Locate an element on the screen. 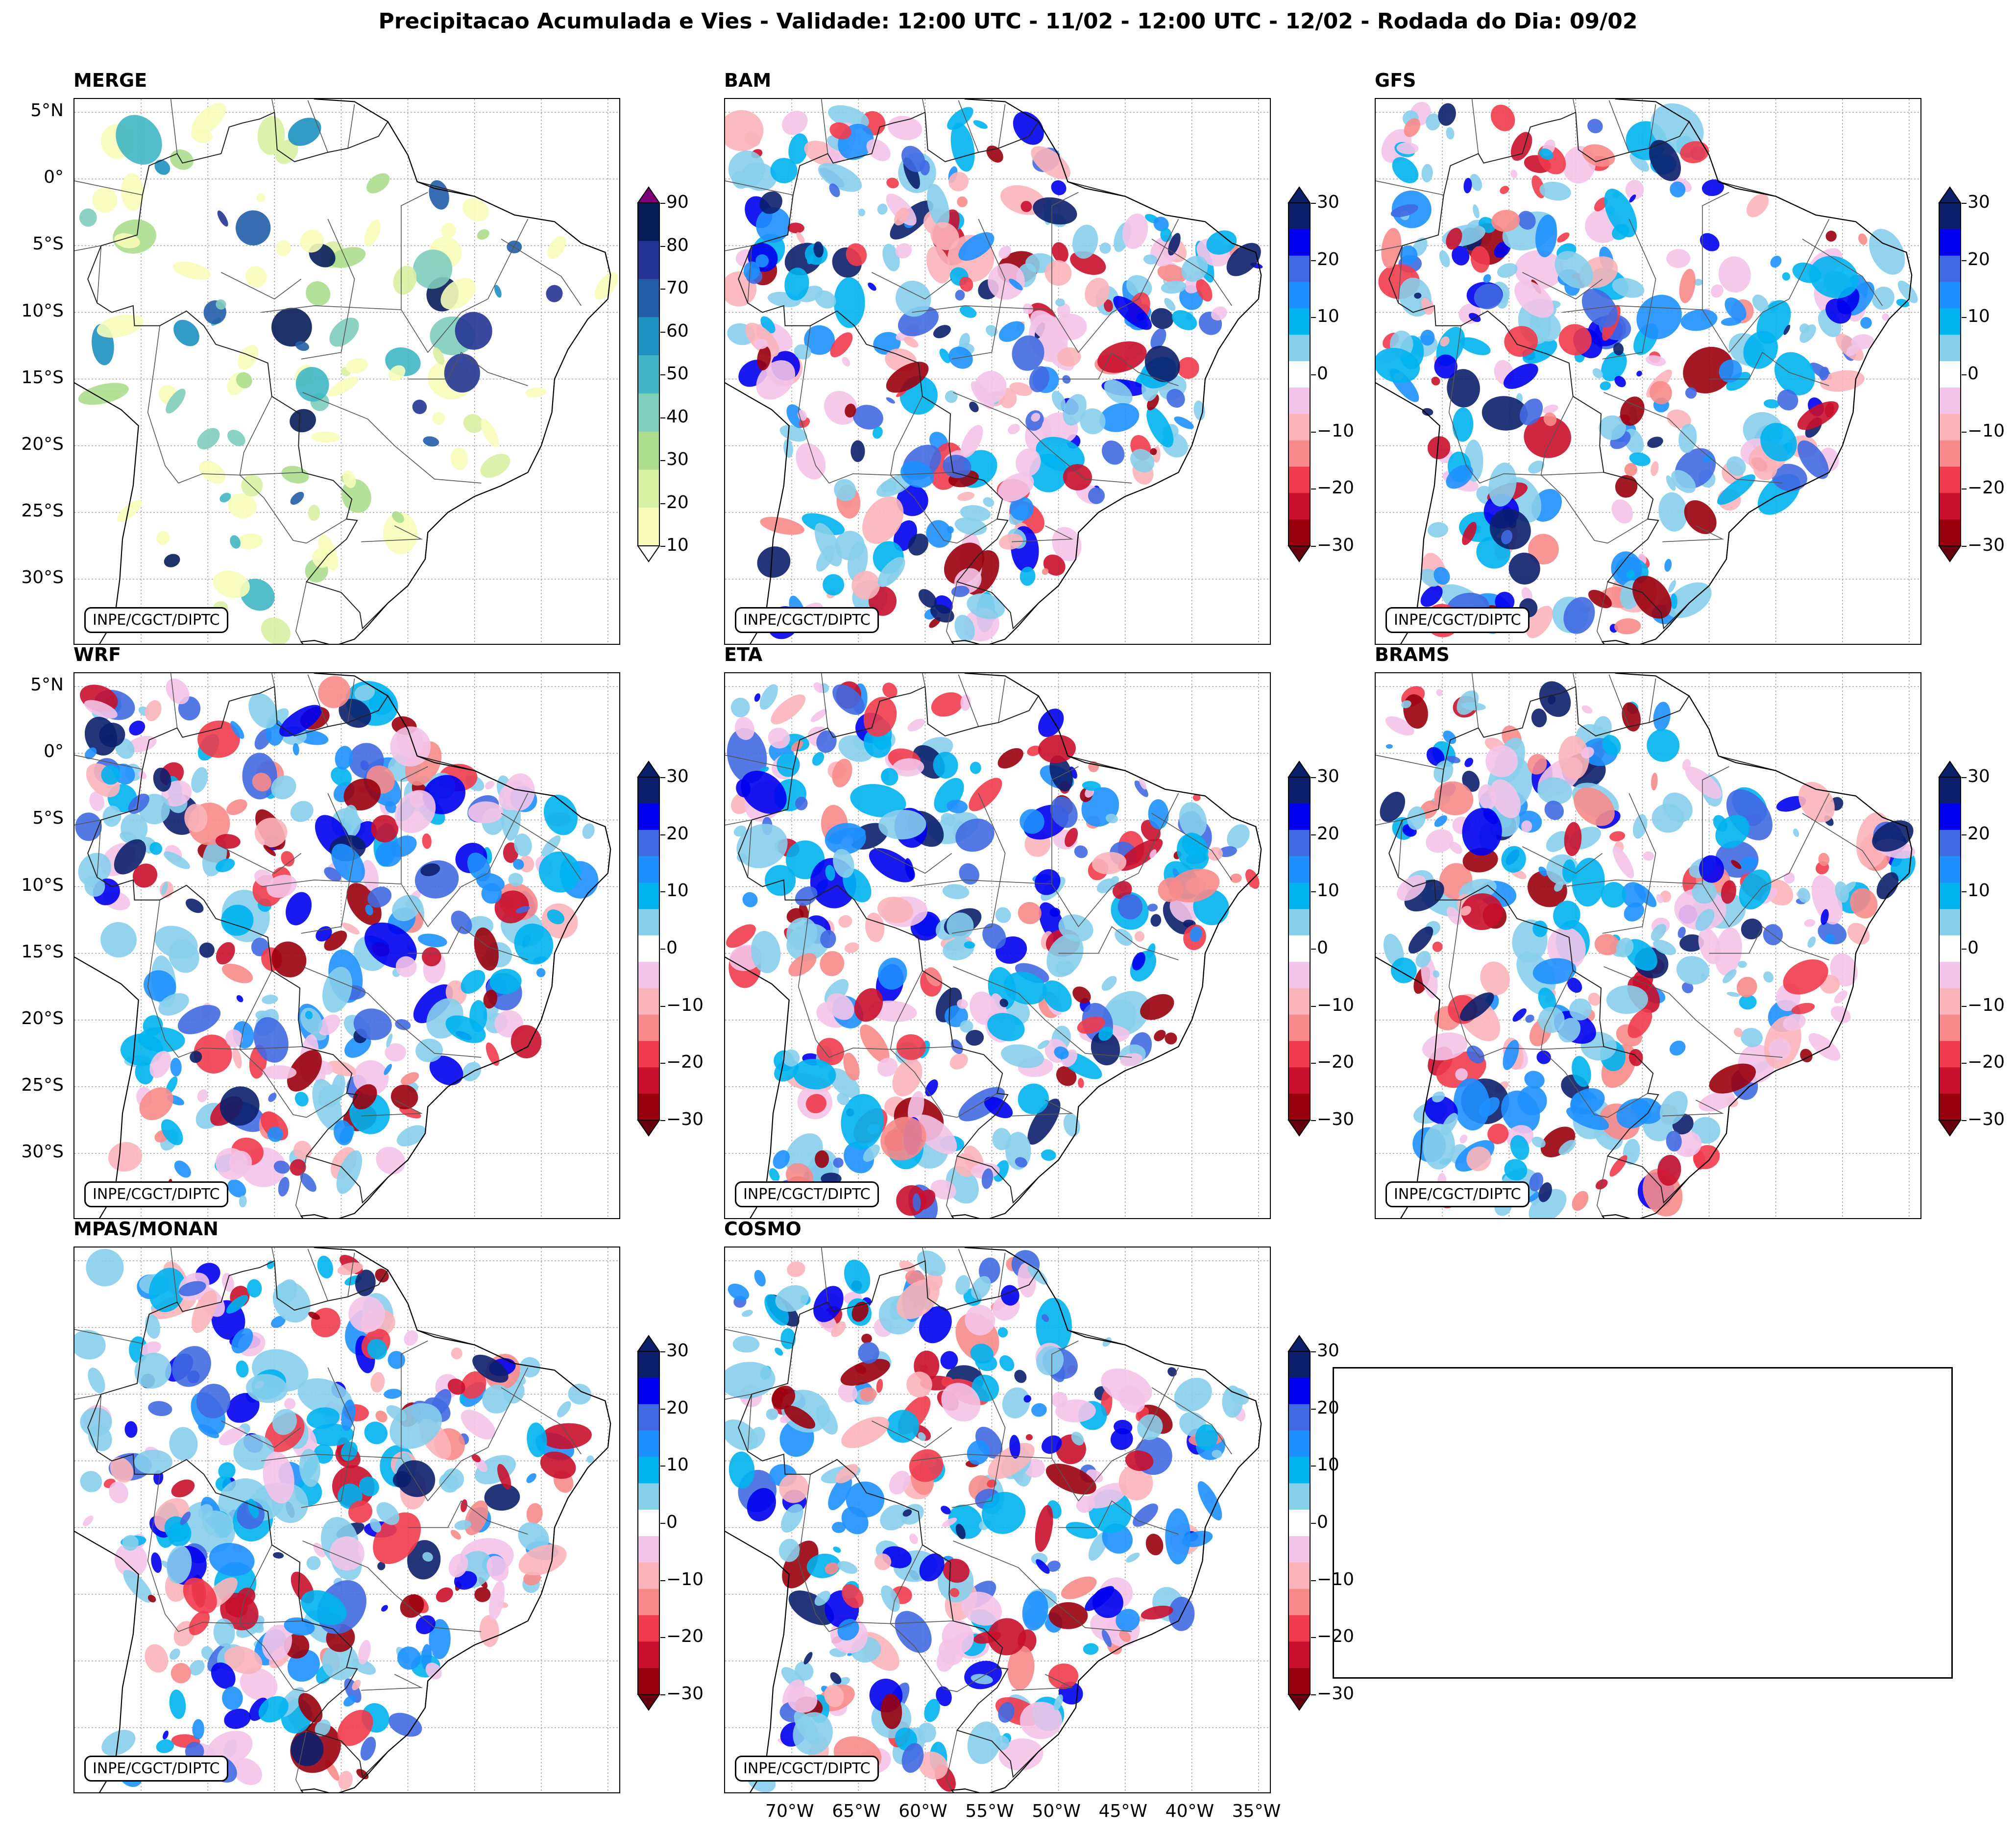 The width and height of the screenshot is (2016, 1834). map-canvas is located at coordinates (997, 1520).